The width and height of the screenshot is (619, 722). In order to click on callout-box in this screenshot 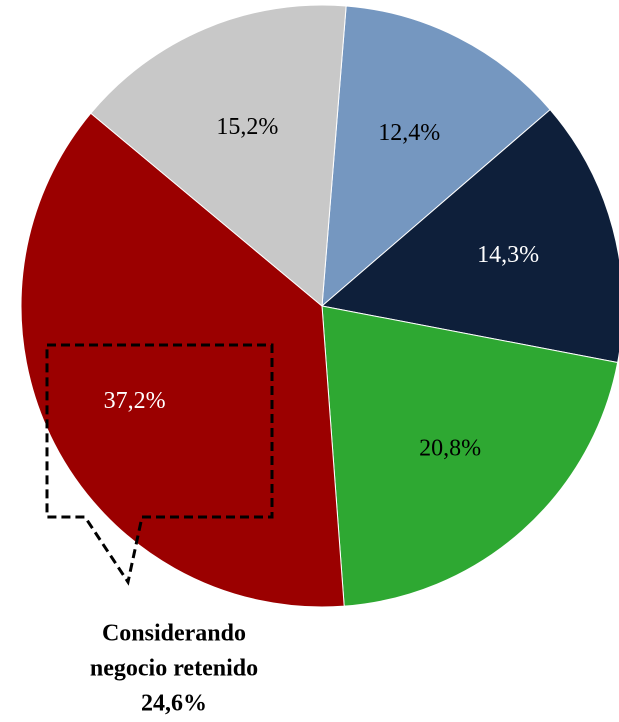, I will do `click(159, 464)`.